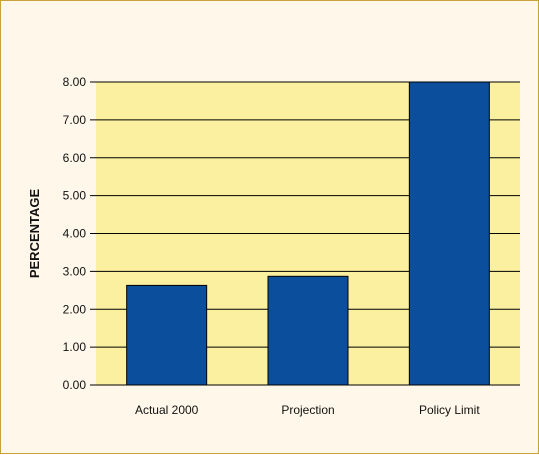 The width and height of the screenshot is (539, 455). I want to click on y-tick-labels: 0.00 1.00 2.00 3.00 4.00 5.00 6.00 7.00 8.00, so click(75, 233).